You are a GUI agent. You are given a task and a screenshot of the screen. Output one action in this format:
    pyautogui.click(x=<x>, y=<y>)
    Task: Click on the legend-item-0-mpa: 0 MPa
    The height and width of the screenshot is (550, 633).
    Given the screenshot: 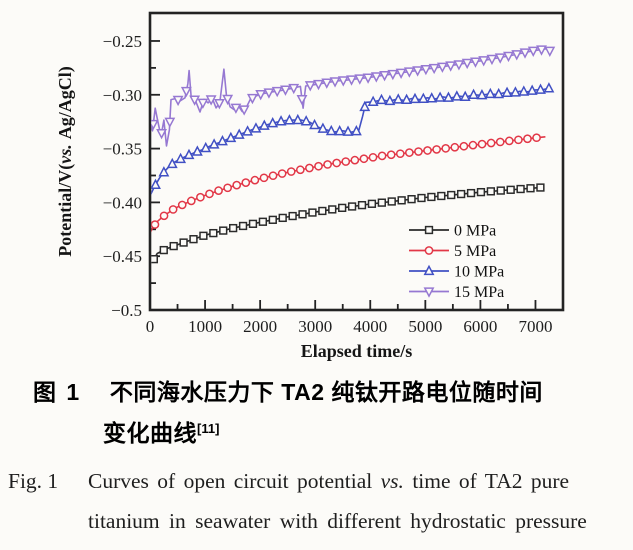 What is the action you would take?
    pyautogui.click(x=452, y=231)
    